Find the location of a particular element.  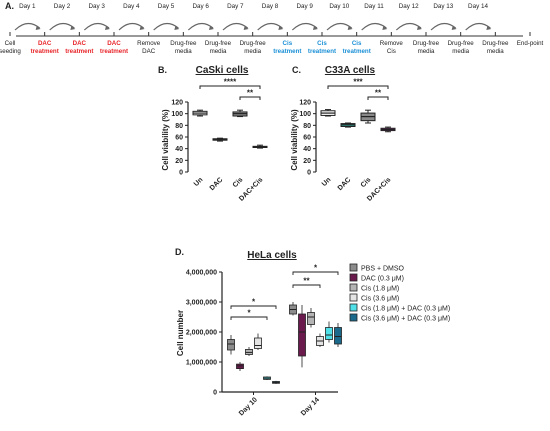

timeline-stage-label: Cell is located at coordinates (10, 43).